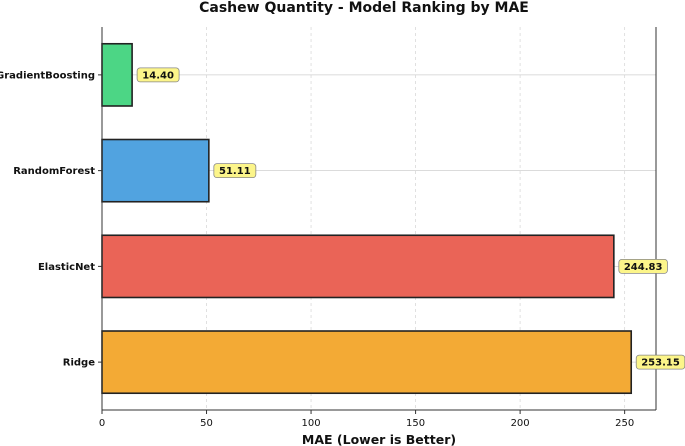 Image resolution: width=685 pixels, height=446 pixels. I want to click on x-tick-label: 50, so click(206, 423).